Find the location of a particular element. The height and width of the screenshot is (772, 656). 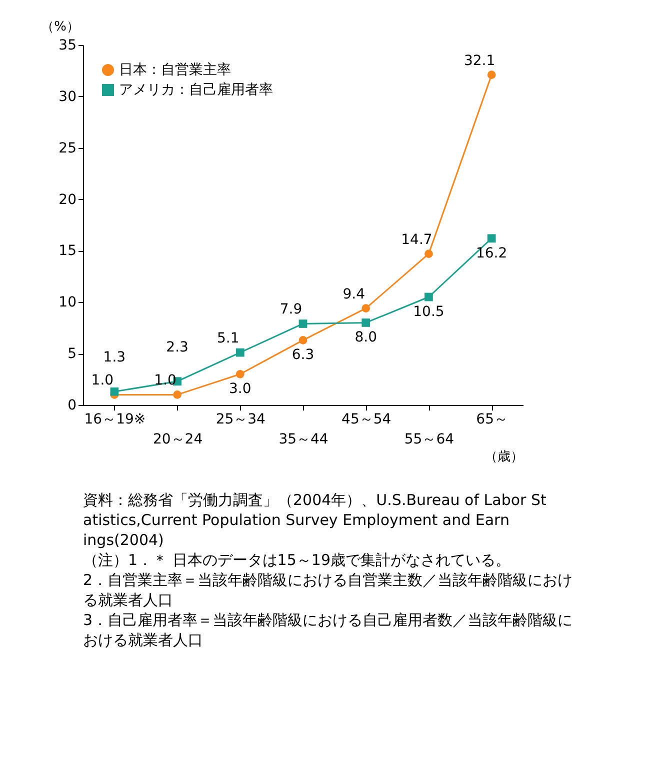

y-tick-label: 5 is located at coordinates (72, 354).